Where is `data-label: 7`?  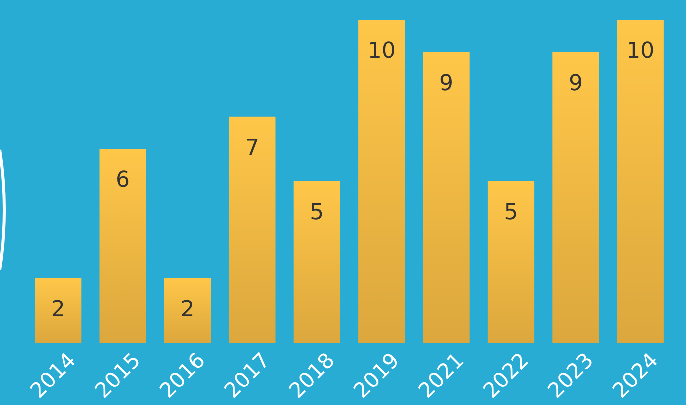
data-label: 7 is located at coordinates (252, 148).